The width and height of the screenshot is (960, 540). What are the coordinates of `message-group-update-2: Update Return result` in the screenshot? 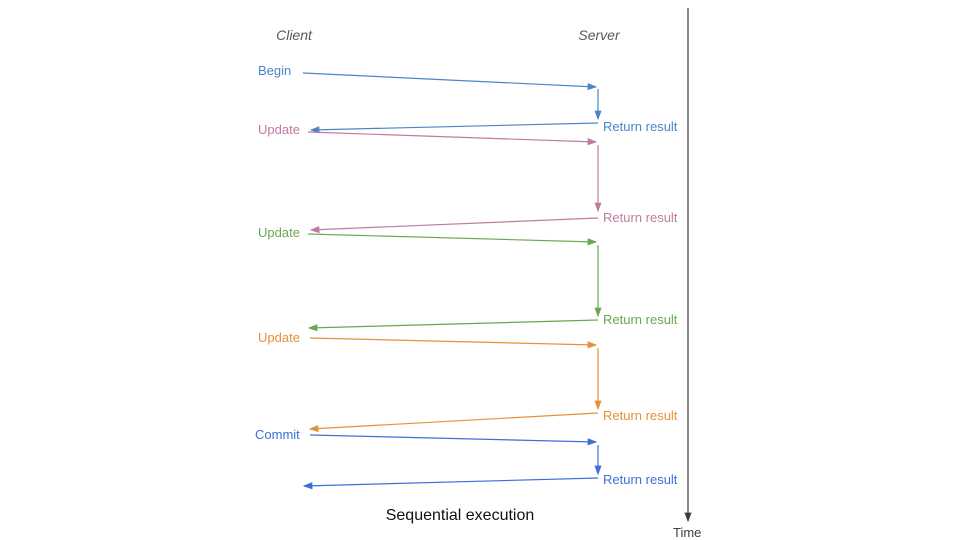 It's located at (468, 278).